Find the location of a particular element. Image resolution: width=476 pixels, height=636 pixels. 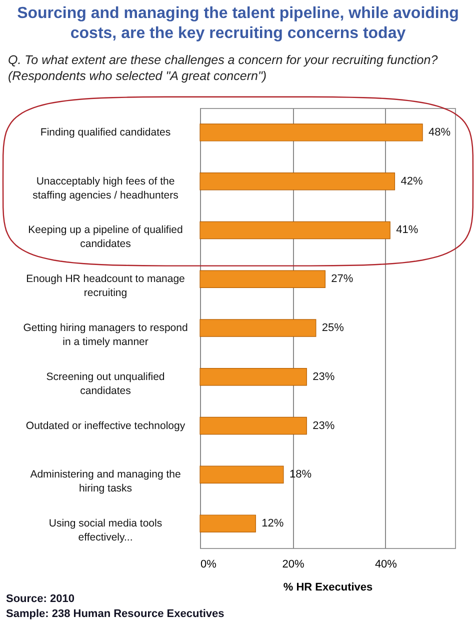

data-label: 18% is located at coordinates (300, 474).